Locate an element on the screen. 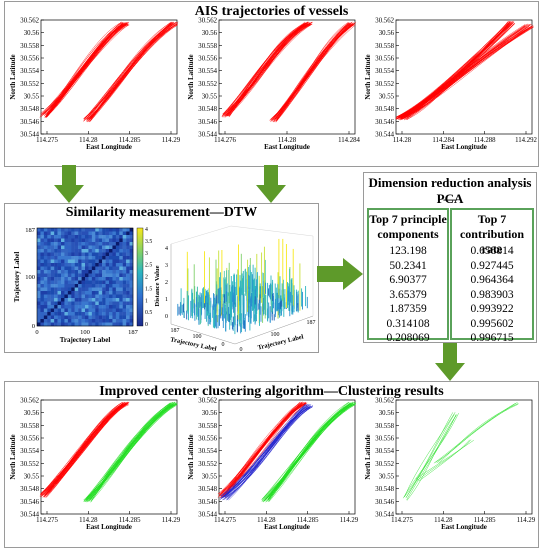 Image resolution: width=541 pixels, height=550 pixels. colorbar-tick: 3 is located at coordinates (146, 254).